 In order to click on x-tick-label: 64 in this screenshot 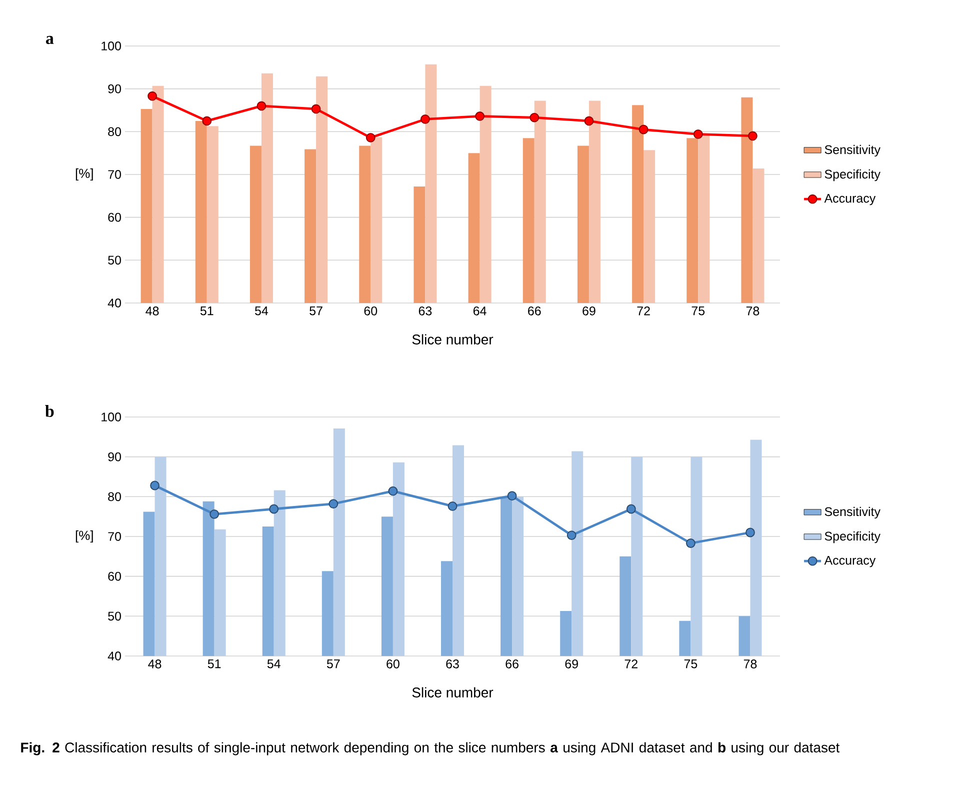, I will do `click(479, 311)`.